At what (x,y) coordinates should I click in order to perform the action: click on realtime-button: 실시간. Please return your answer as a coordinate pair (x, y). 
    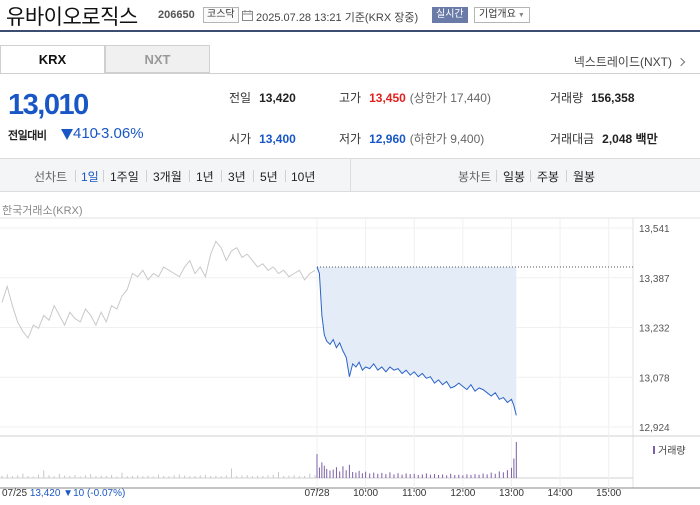
    Looking at the image, I should click on (450, 15).